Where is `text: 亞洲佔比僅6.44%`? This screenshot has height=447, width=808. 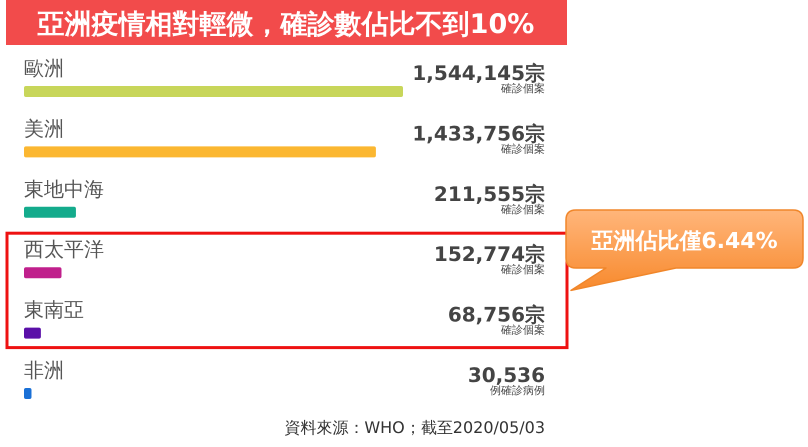
text: 亞洲佔比僅6.44% is located at coordinates (684, 241).